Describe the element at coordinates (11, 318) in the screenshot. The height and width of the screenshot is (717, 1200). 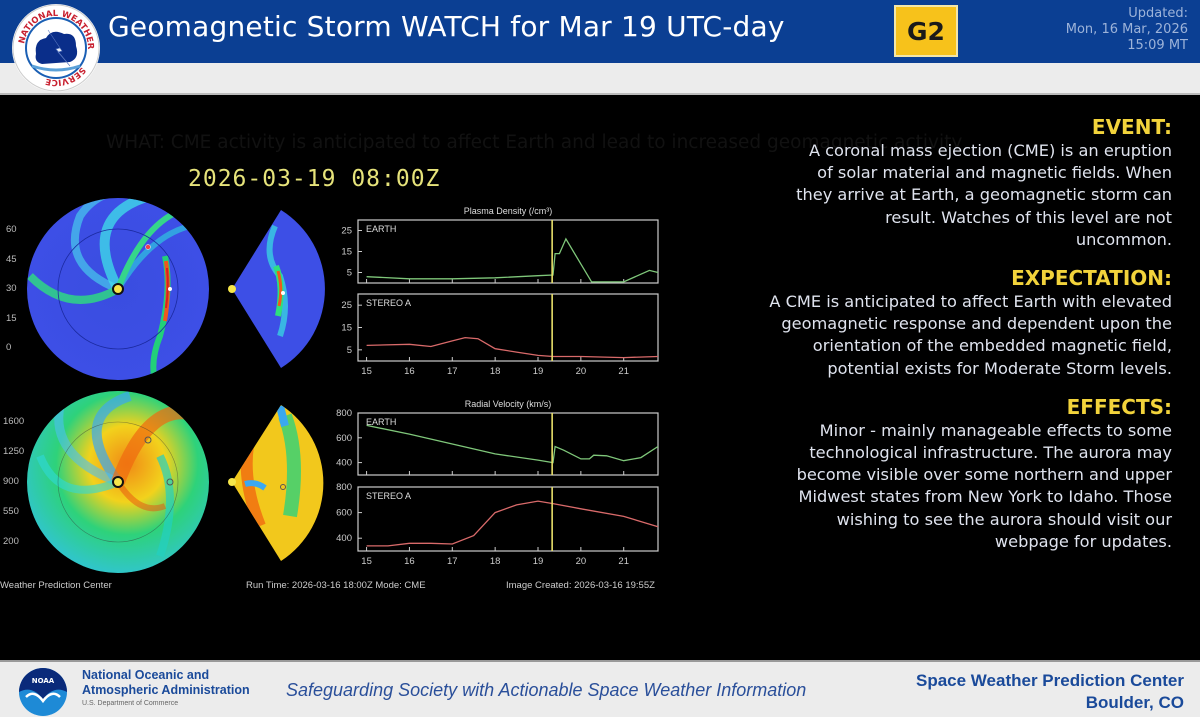
I see `density-colorbar-tick: 15` at that location.